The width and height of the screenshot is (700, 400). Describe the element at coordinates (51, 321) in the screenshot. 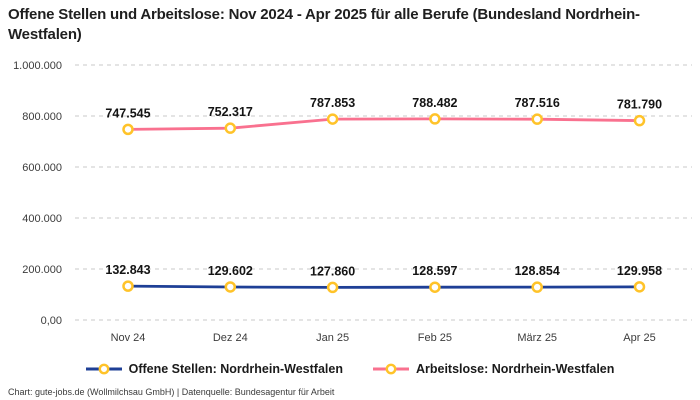

I see `y-axis-tick-label: 0,00` at that location.